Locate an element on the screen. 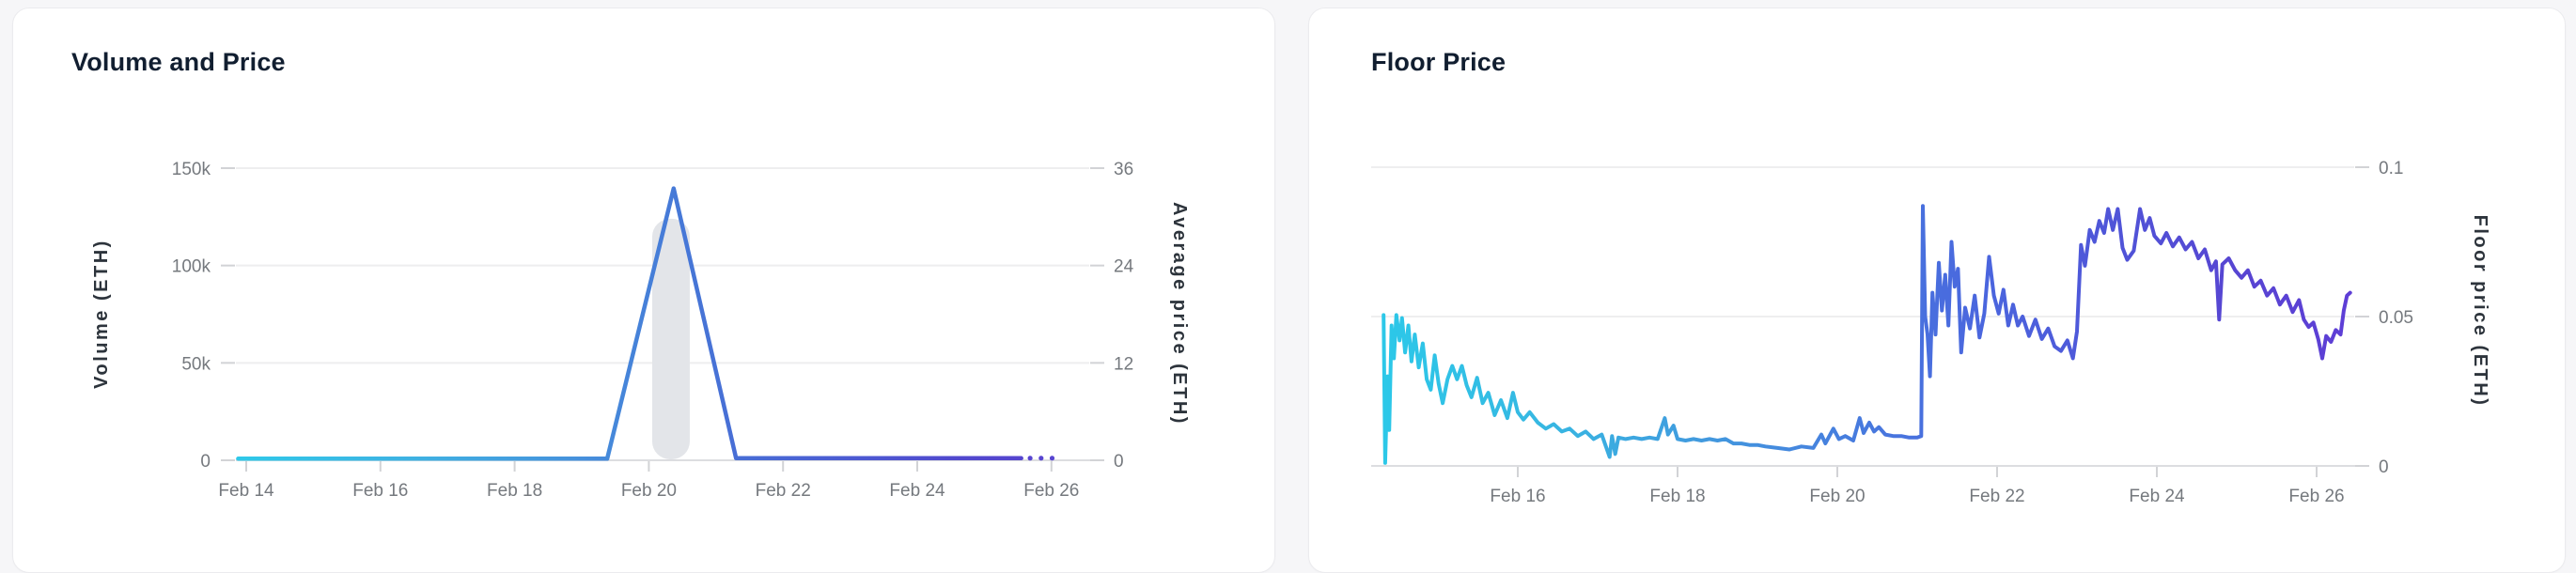 The height and width of the screenshot is (573, 2576). y-tick-label: 100k is located at coordinates (191, 267).